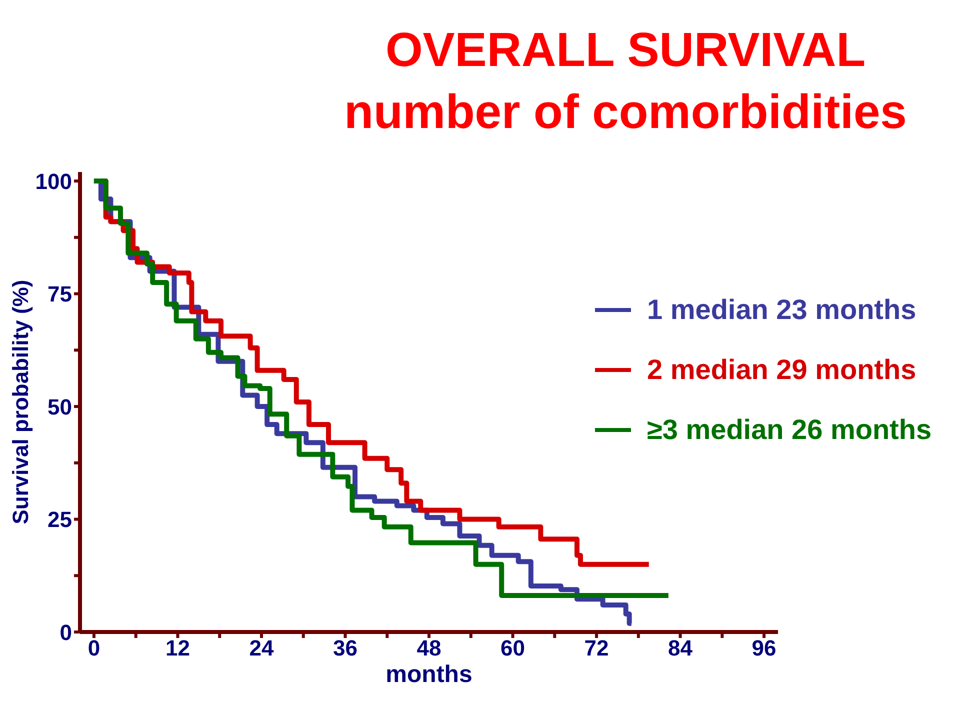 Image resolution: width=971 pixels, height=701 pixels. Describe the element at coordinates (625, 113) in the screenshot. I see `chart-subtitle: number of comorbidities` at that location.